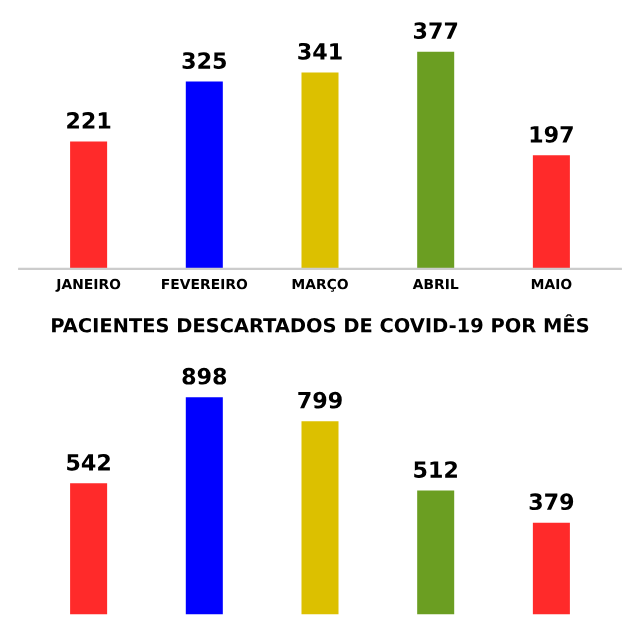  I want to click on data-label: 379, so click(551, 502).